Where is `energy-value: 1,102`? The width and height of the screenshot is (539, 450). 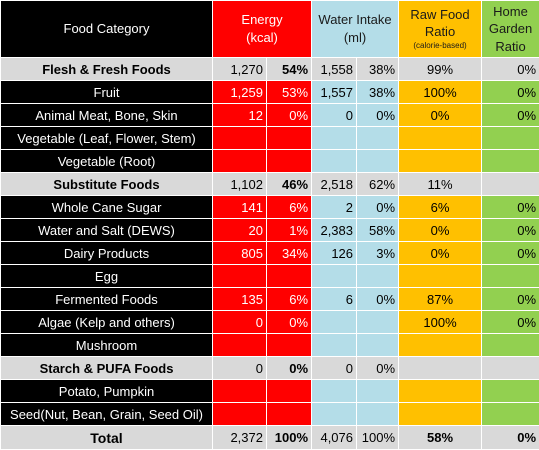
energy-value: 1,102 is located at coordinates (239, 184).